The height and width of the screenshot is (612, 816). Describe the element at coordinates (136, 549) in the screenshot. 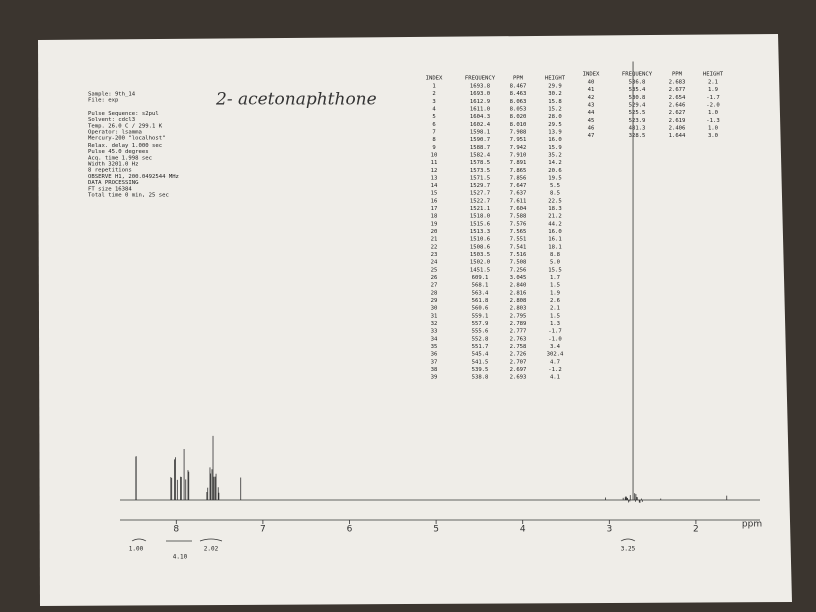

I see `integral-label: 1.00` at that location.